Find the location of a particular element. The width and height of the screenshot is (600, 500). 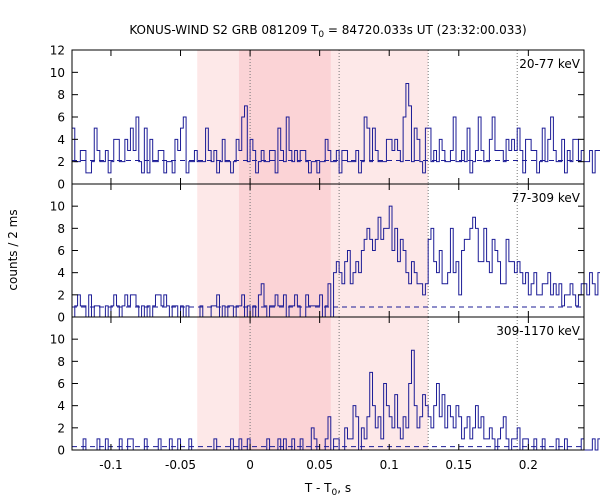

x-tick-label-1: -0.1 is located at coordinates (110, 465).